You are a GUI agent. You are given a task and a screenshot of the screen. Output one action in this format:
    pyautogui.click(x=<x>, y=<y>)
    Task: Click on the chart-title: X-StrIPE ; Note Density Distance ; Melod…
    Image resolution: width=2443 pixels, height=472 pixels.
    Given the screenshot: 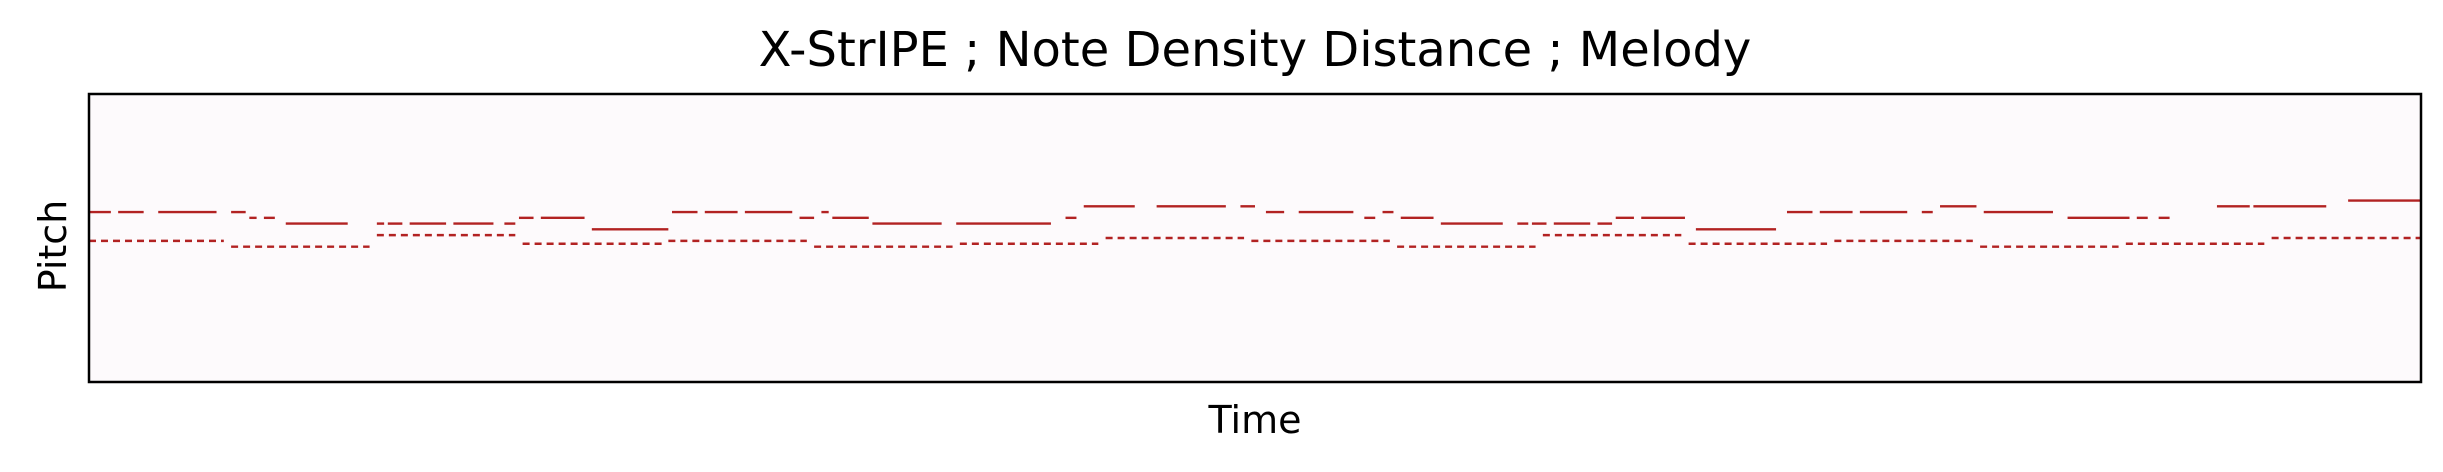 What is the action you would take?
    pyautogui.click(x=1255, y=50)
    